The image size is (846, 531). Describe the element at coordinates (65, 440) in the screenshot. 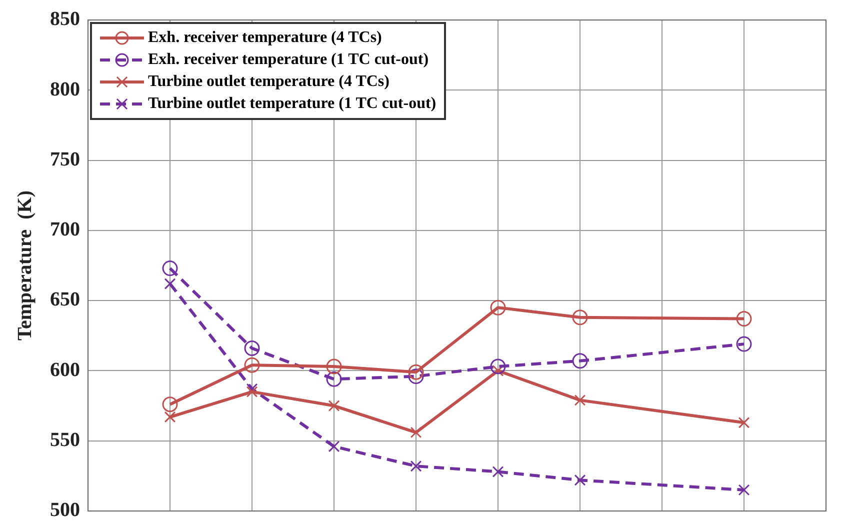

I see `y-tick-label: 550` at that location.